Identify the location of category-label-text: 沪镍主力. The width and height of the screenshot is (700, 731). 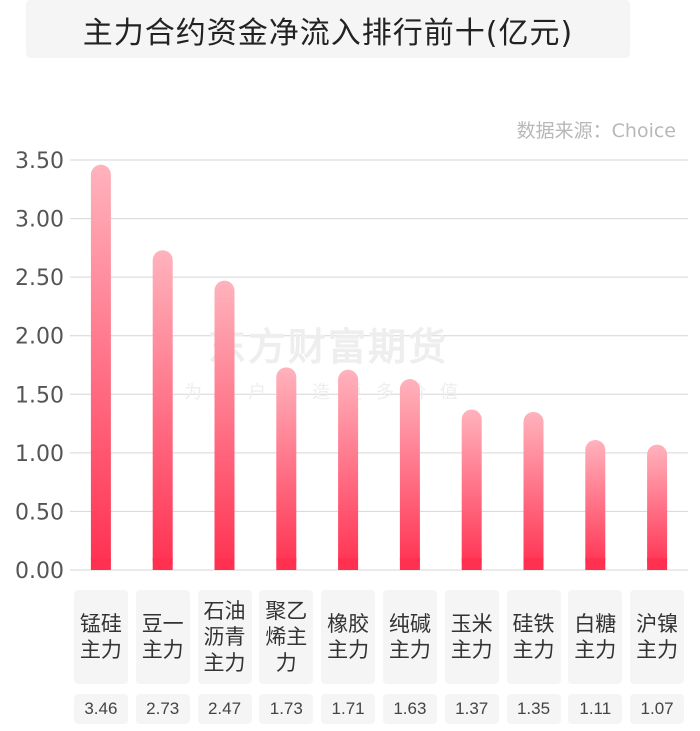
(657, 637).